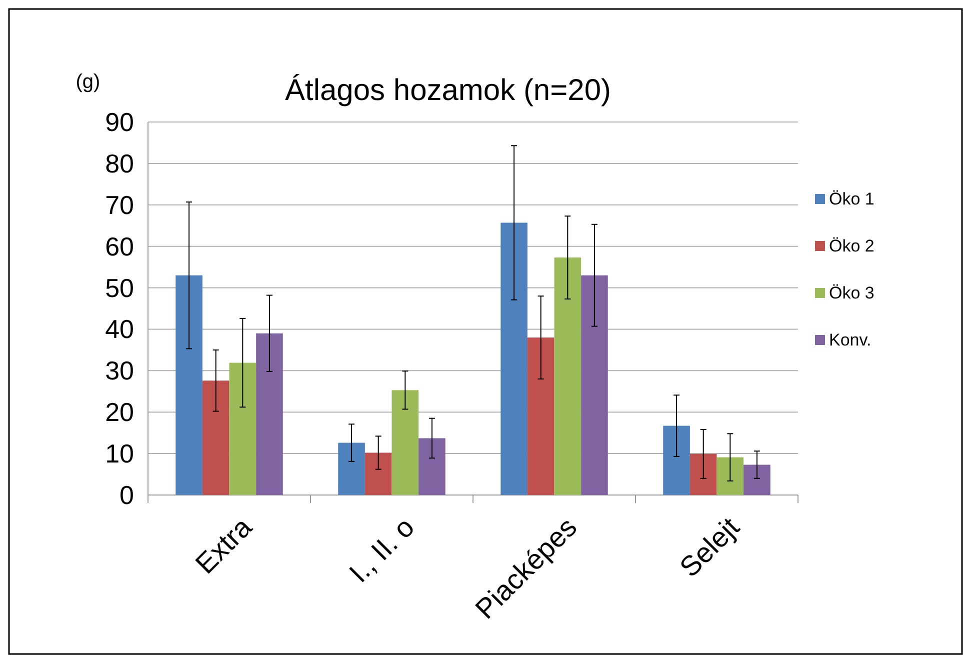  I want to click on y-axis-title: (g), so click(88, 82).